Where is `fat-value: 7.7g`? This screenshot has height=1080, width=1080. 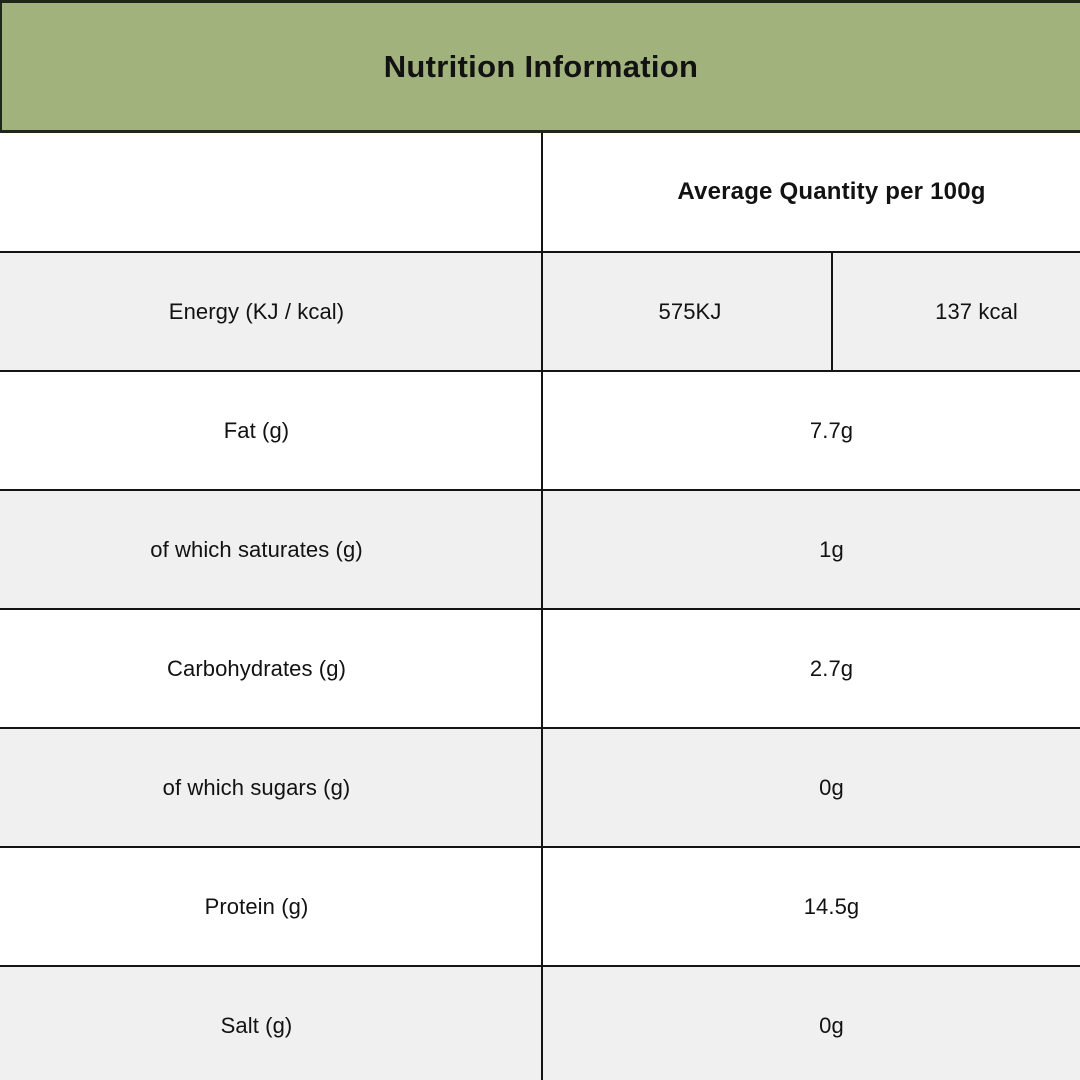 fat-value: 7.7g is located at coordinates (831, 430).